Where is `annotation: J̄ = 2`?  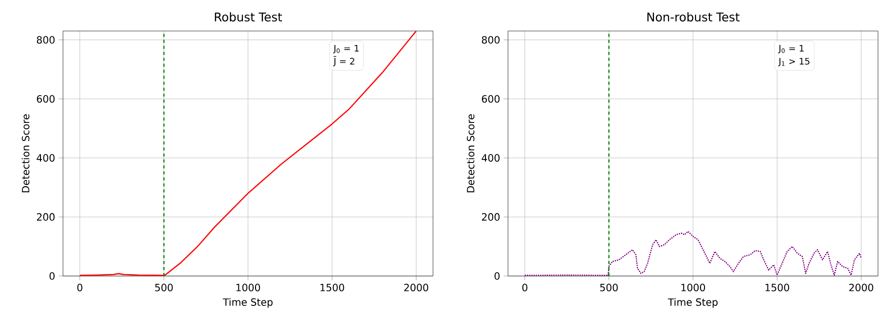
annotation: J̄ = 2 is located at coordinates (343, 61).